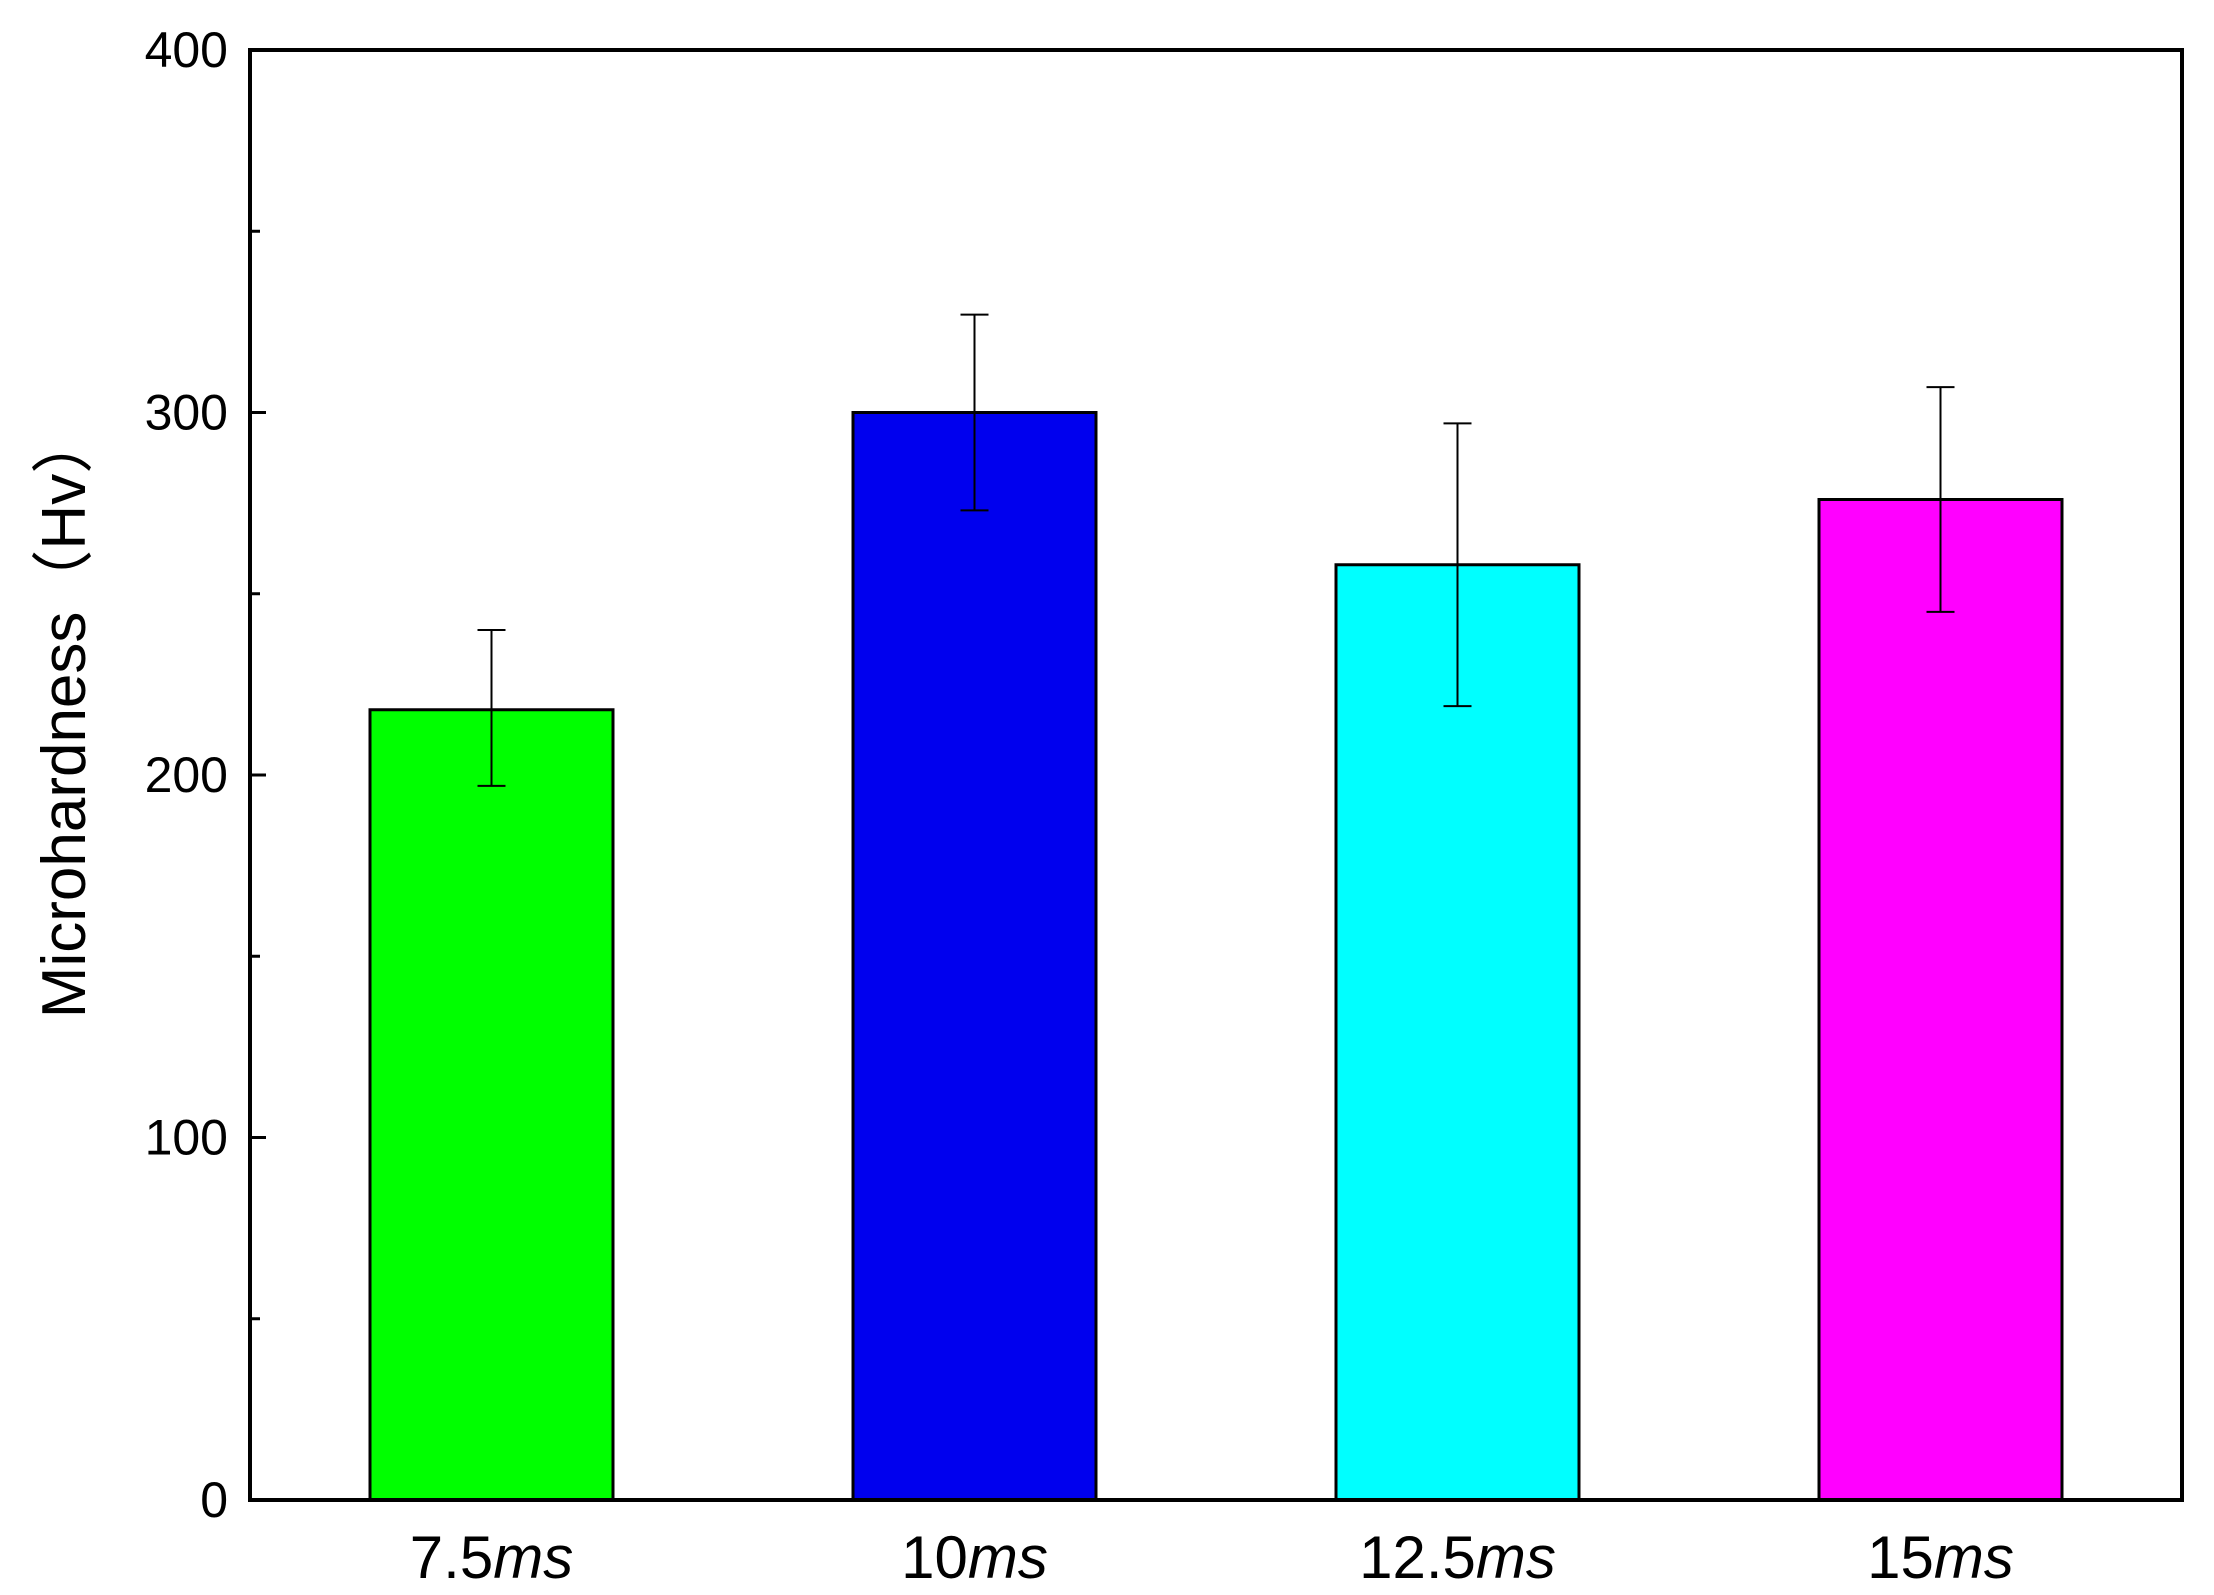  What do you see at coordinates (451, 1557) in the screenshot?
I see `x-tick-number: 7.5` at bounding box center [451, 1557].